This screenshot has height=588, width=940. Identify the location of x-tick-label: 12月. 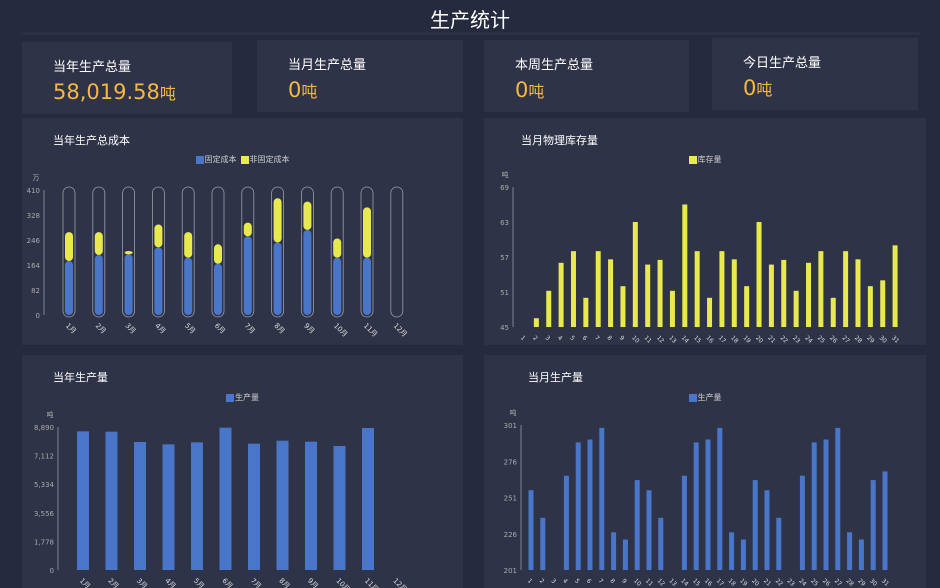
(400, 330).